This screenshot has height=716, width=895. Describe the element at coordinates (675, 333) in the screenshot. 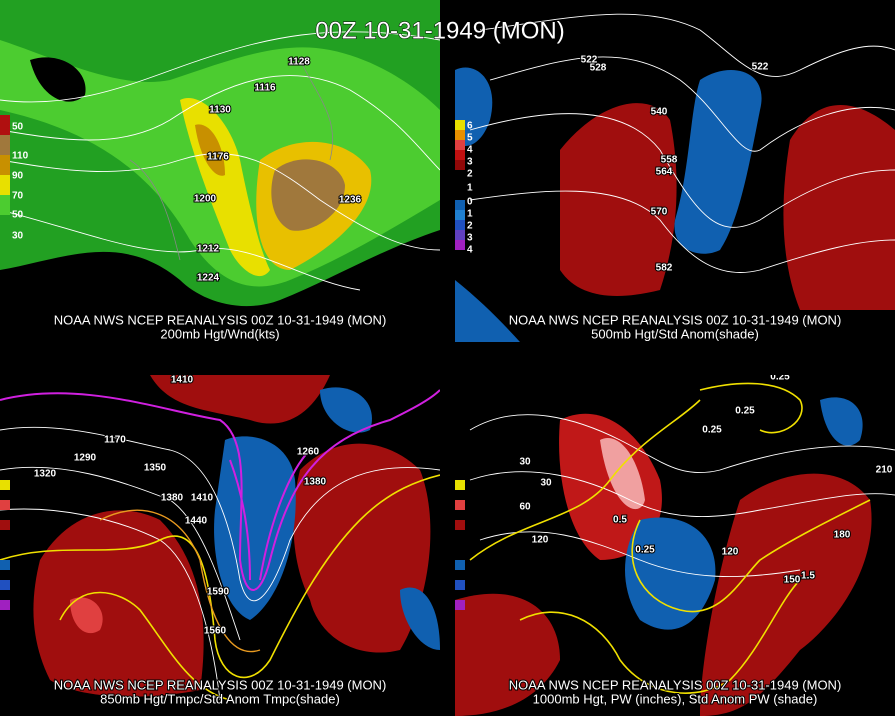

I see `caption: 500mb Hgt/Std Anom(shade)` at that location.